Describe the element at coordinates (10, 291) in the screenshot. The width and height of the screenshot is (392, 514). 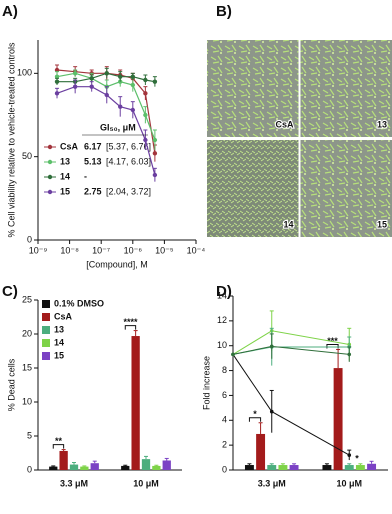
I see `panel-label: C)` at that location.